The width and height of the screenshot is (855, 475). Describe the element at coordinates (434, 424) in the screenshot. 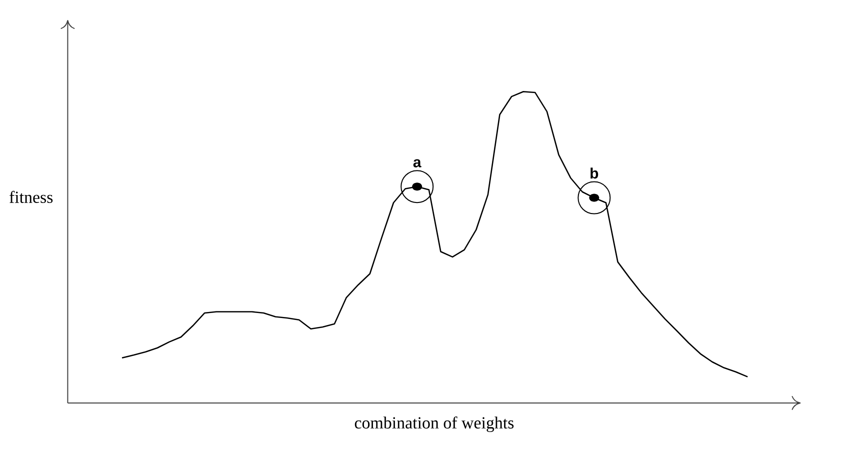

I see `x-axis-title: combination of weights` at that location.